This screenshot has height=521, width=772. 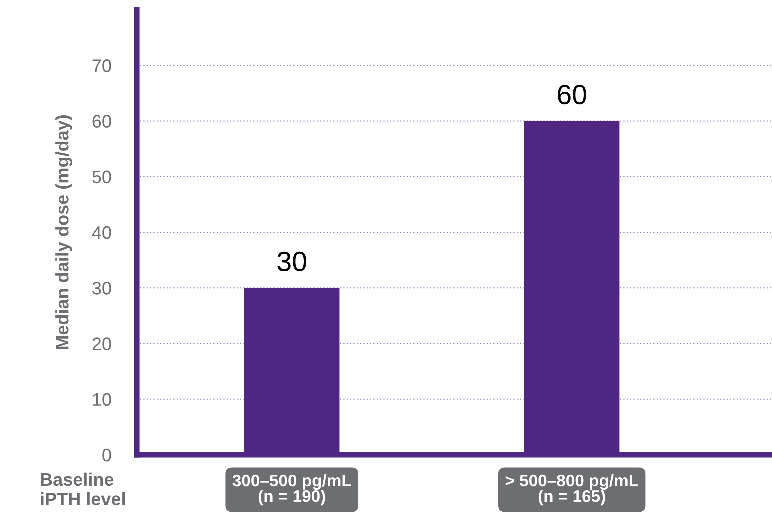 What do you see at coordinates (102, 344) in the screenshot?
I see `y-tick-label: 20` at bounding box center [102, 344].